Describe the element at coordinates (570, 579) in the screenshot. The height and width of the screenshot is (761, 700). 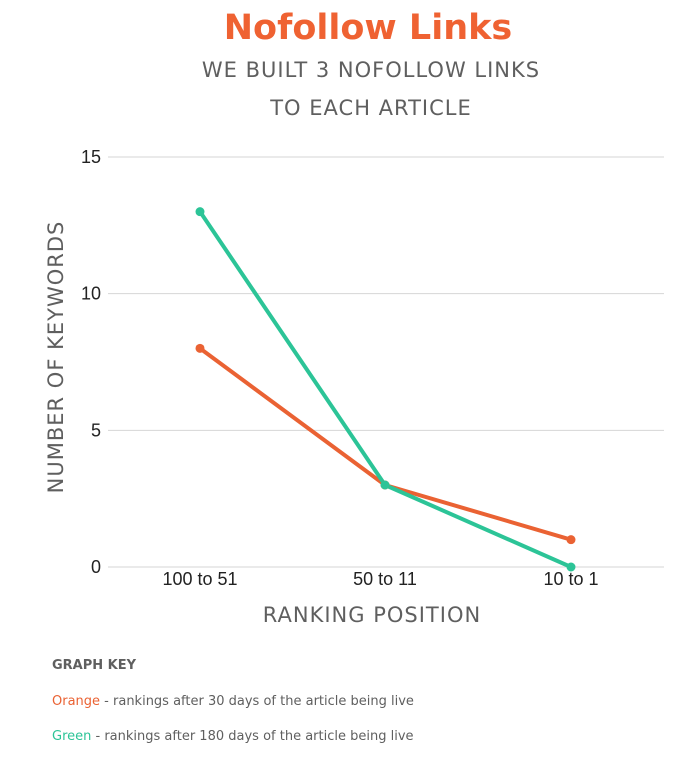
I see `x-tick-label-3: 10 to 1` at that location.